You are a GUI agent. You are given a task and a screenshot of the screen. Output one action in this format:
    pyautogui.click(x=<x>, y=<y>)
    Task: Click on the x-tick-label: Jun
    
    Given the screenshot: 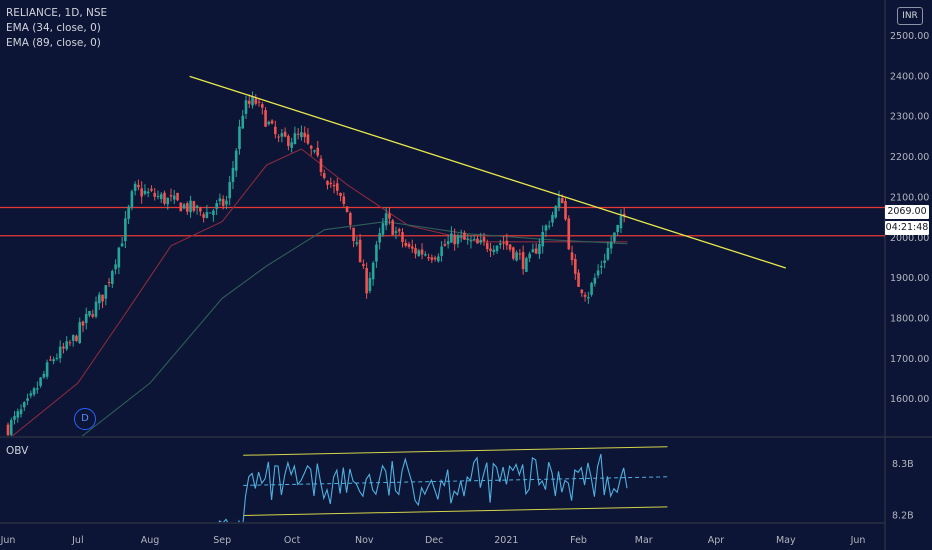 What is the action you would take?
    pyautogui.click(x=7, y=540)
    